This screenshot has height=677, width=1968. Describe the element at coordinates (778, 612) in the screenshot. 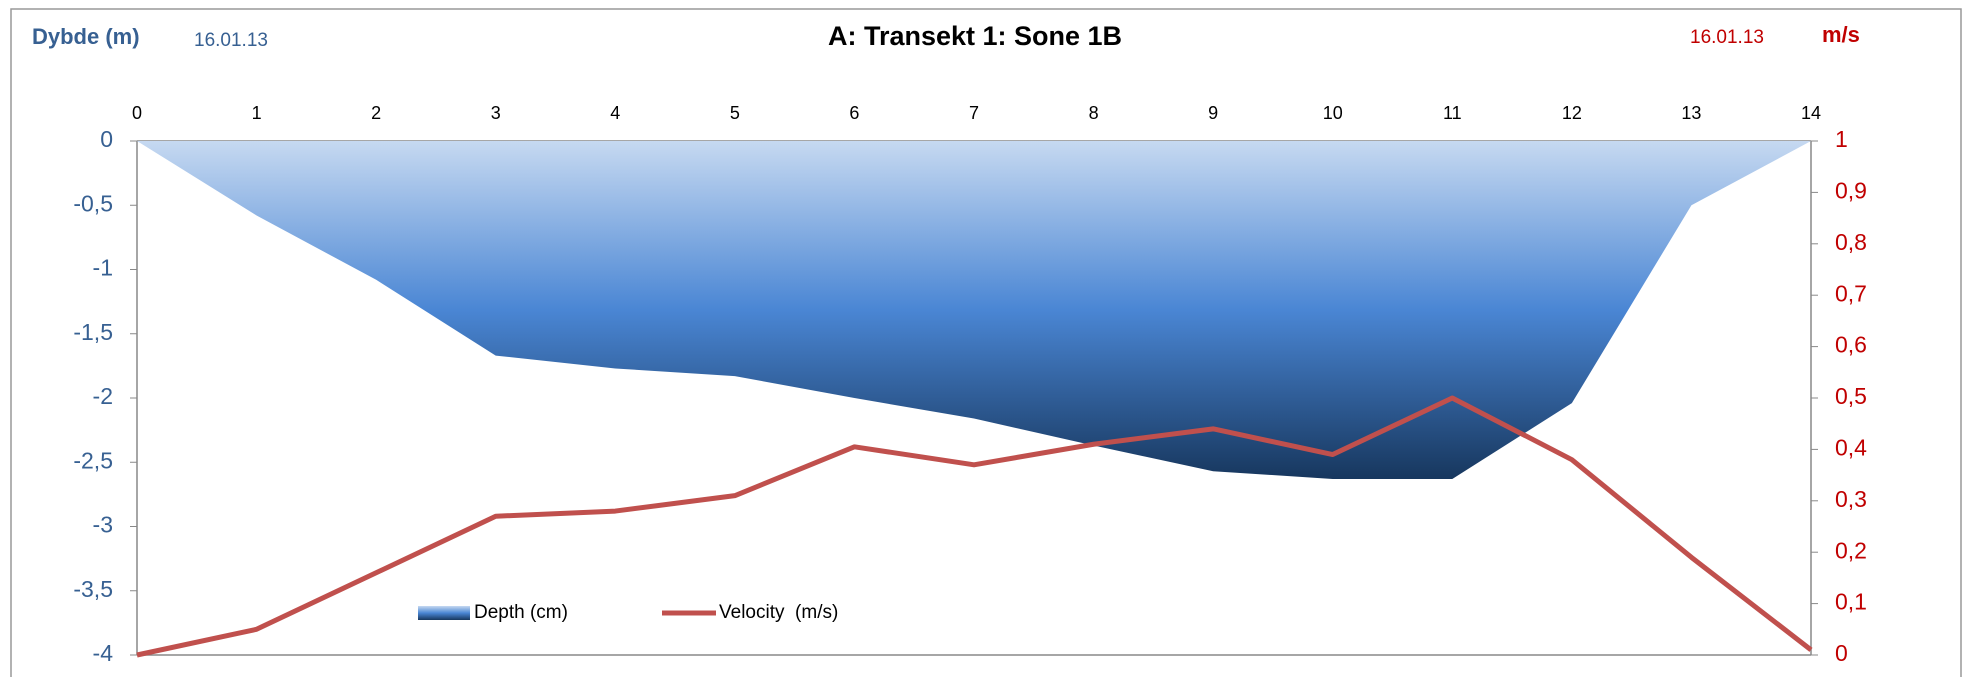

I see `legend-label: Velocity (m/s)` at that location.